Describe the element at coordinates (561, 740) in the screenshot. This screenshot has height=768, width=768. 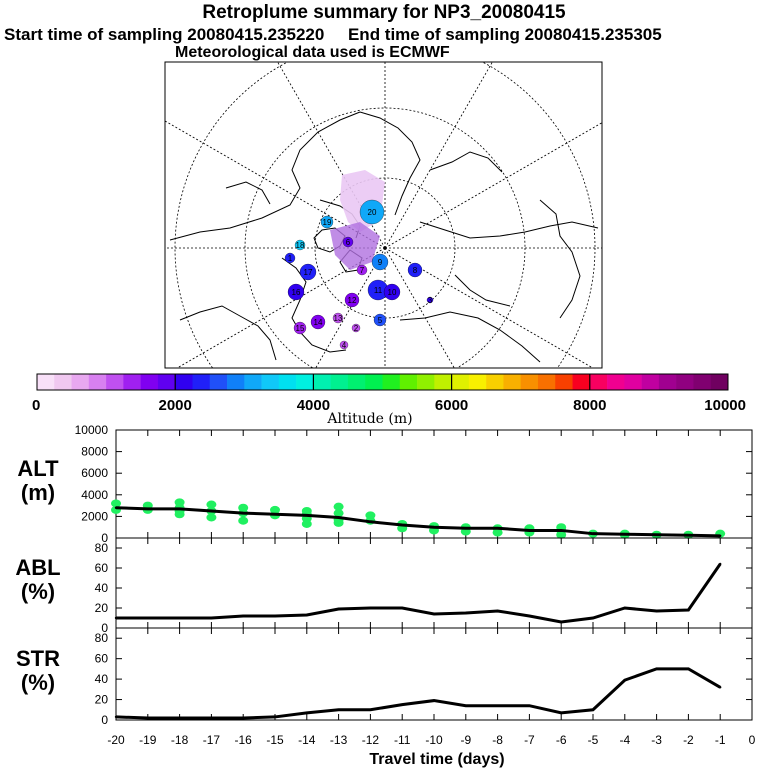
I see `x-tick-label: -6` at that location.